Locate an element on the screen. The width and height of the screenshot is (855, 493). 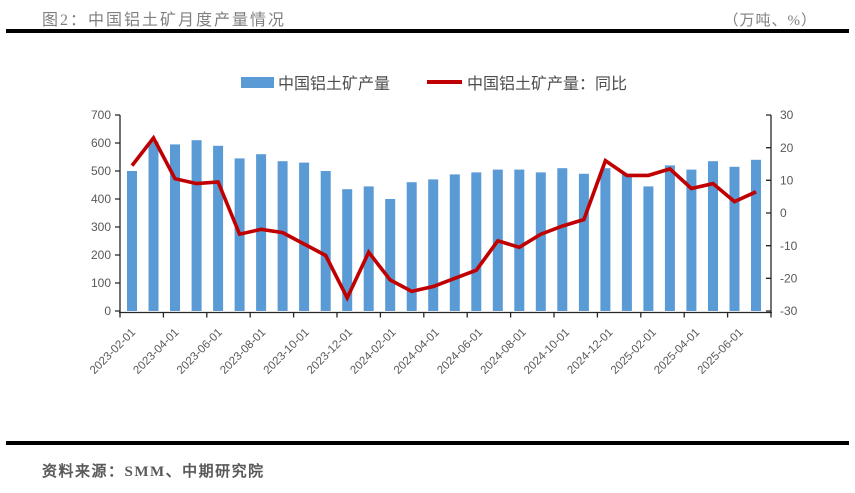
right-tick-label: 10 is located at coordinates (787, 181).